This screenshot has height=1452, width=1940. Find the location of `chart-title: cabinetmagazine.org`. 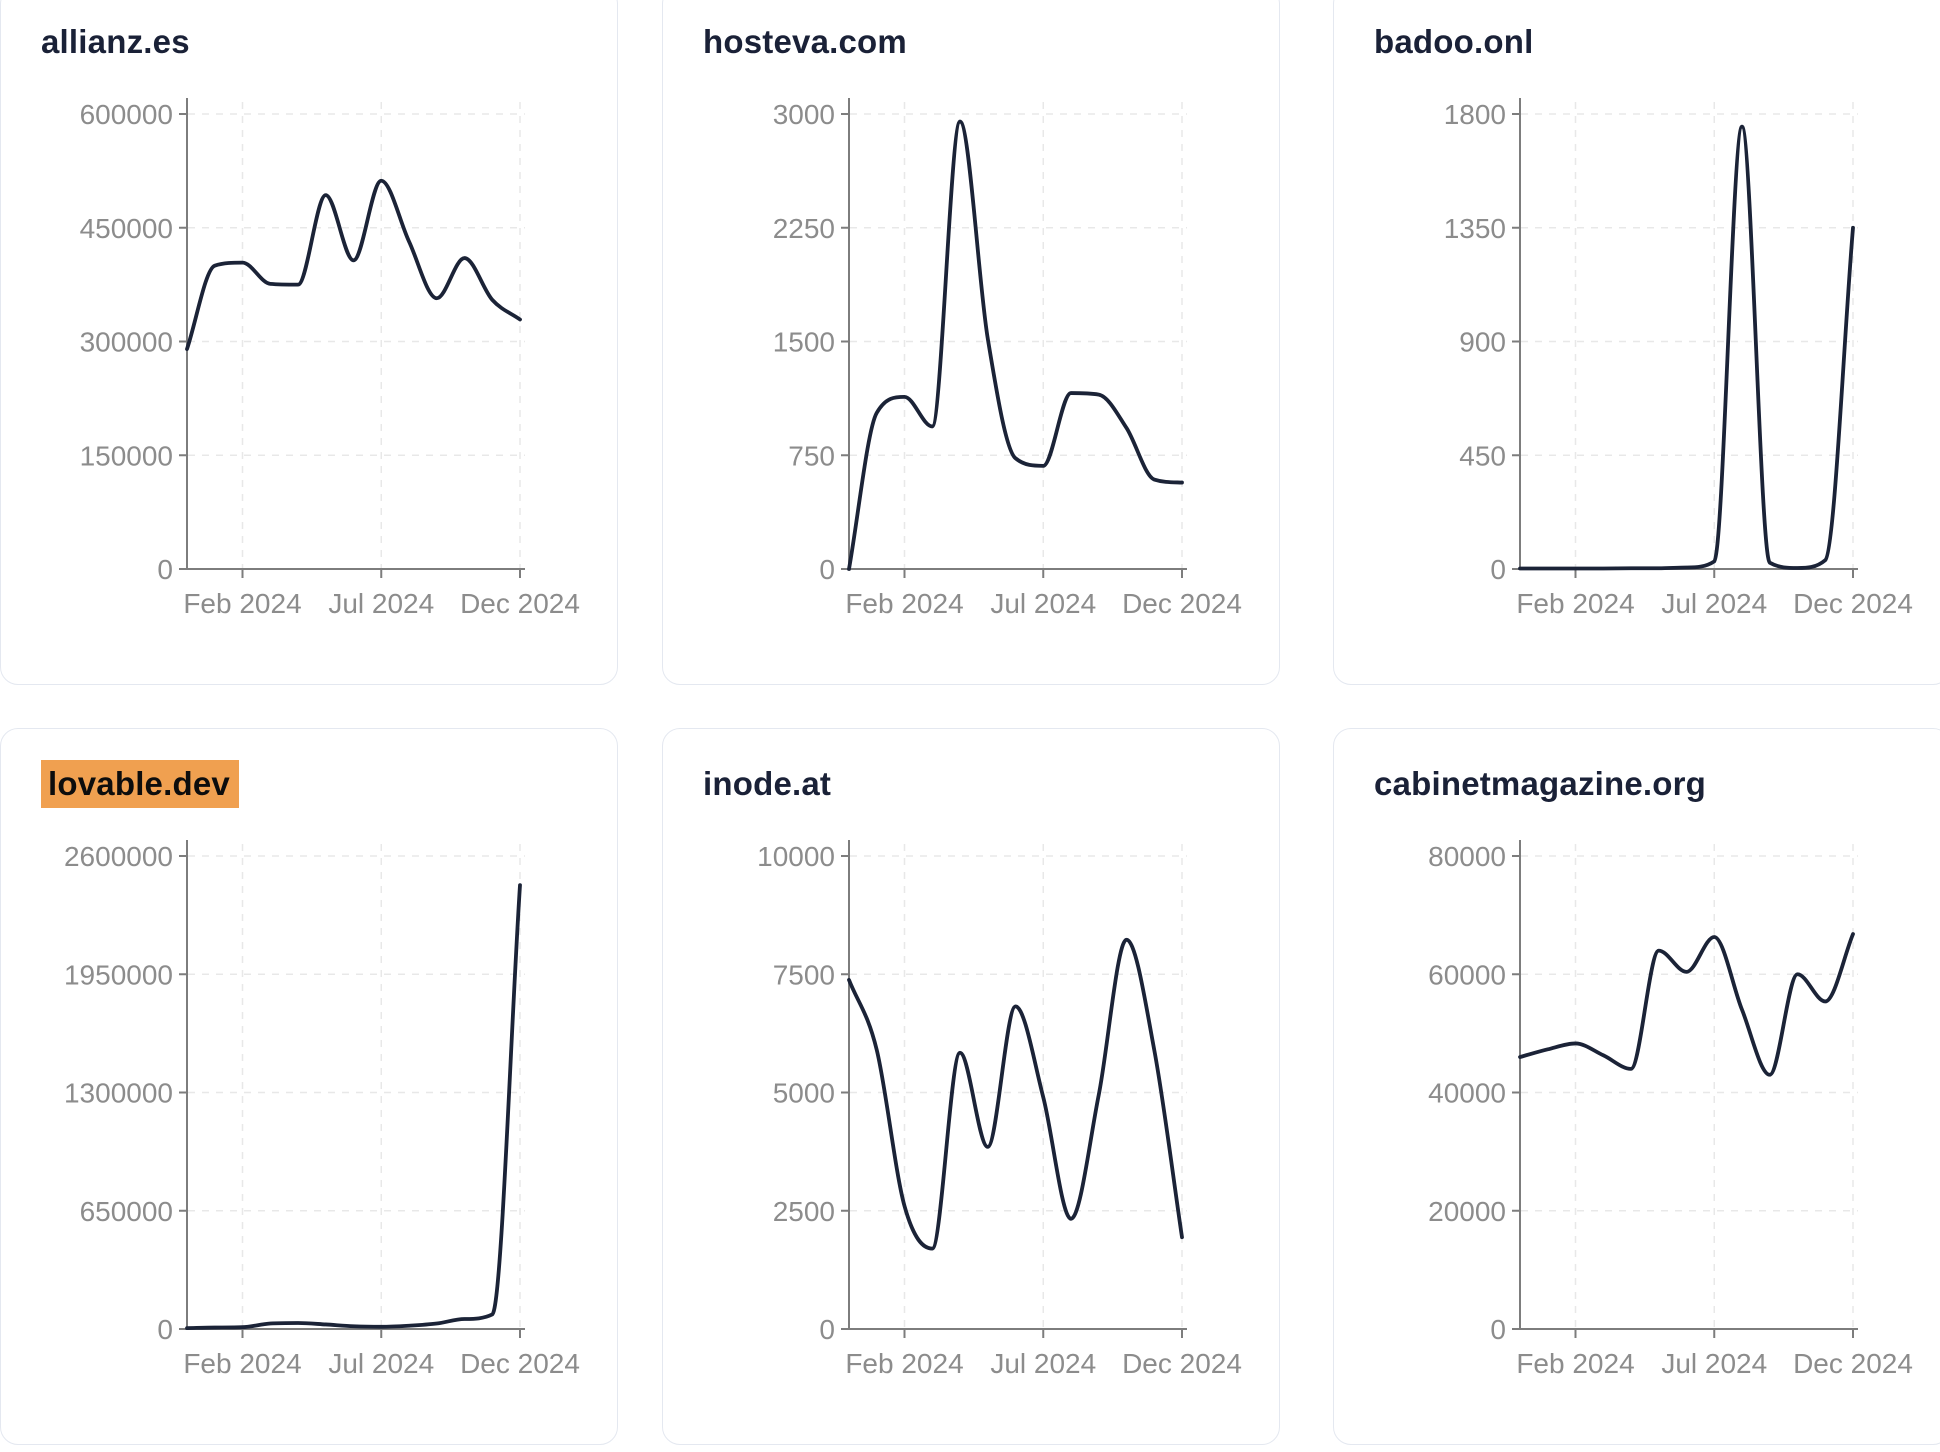

chart-title: cabinetmagazine.org is located at coordinates (1540, 784).